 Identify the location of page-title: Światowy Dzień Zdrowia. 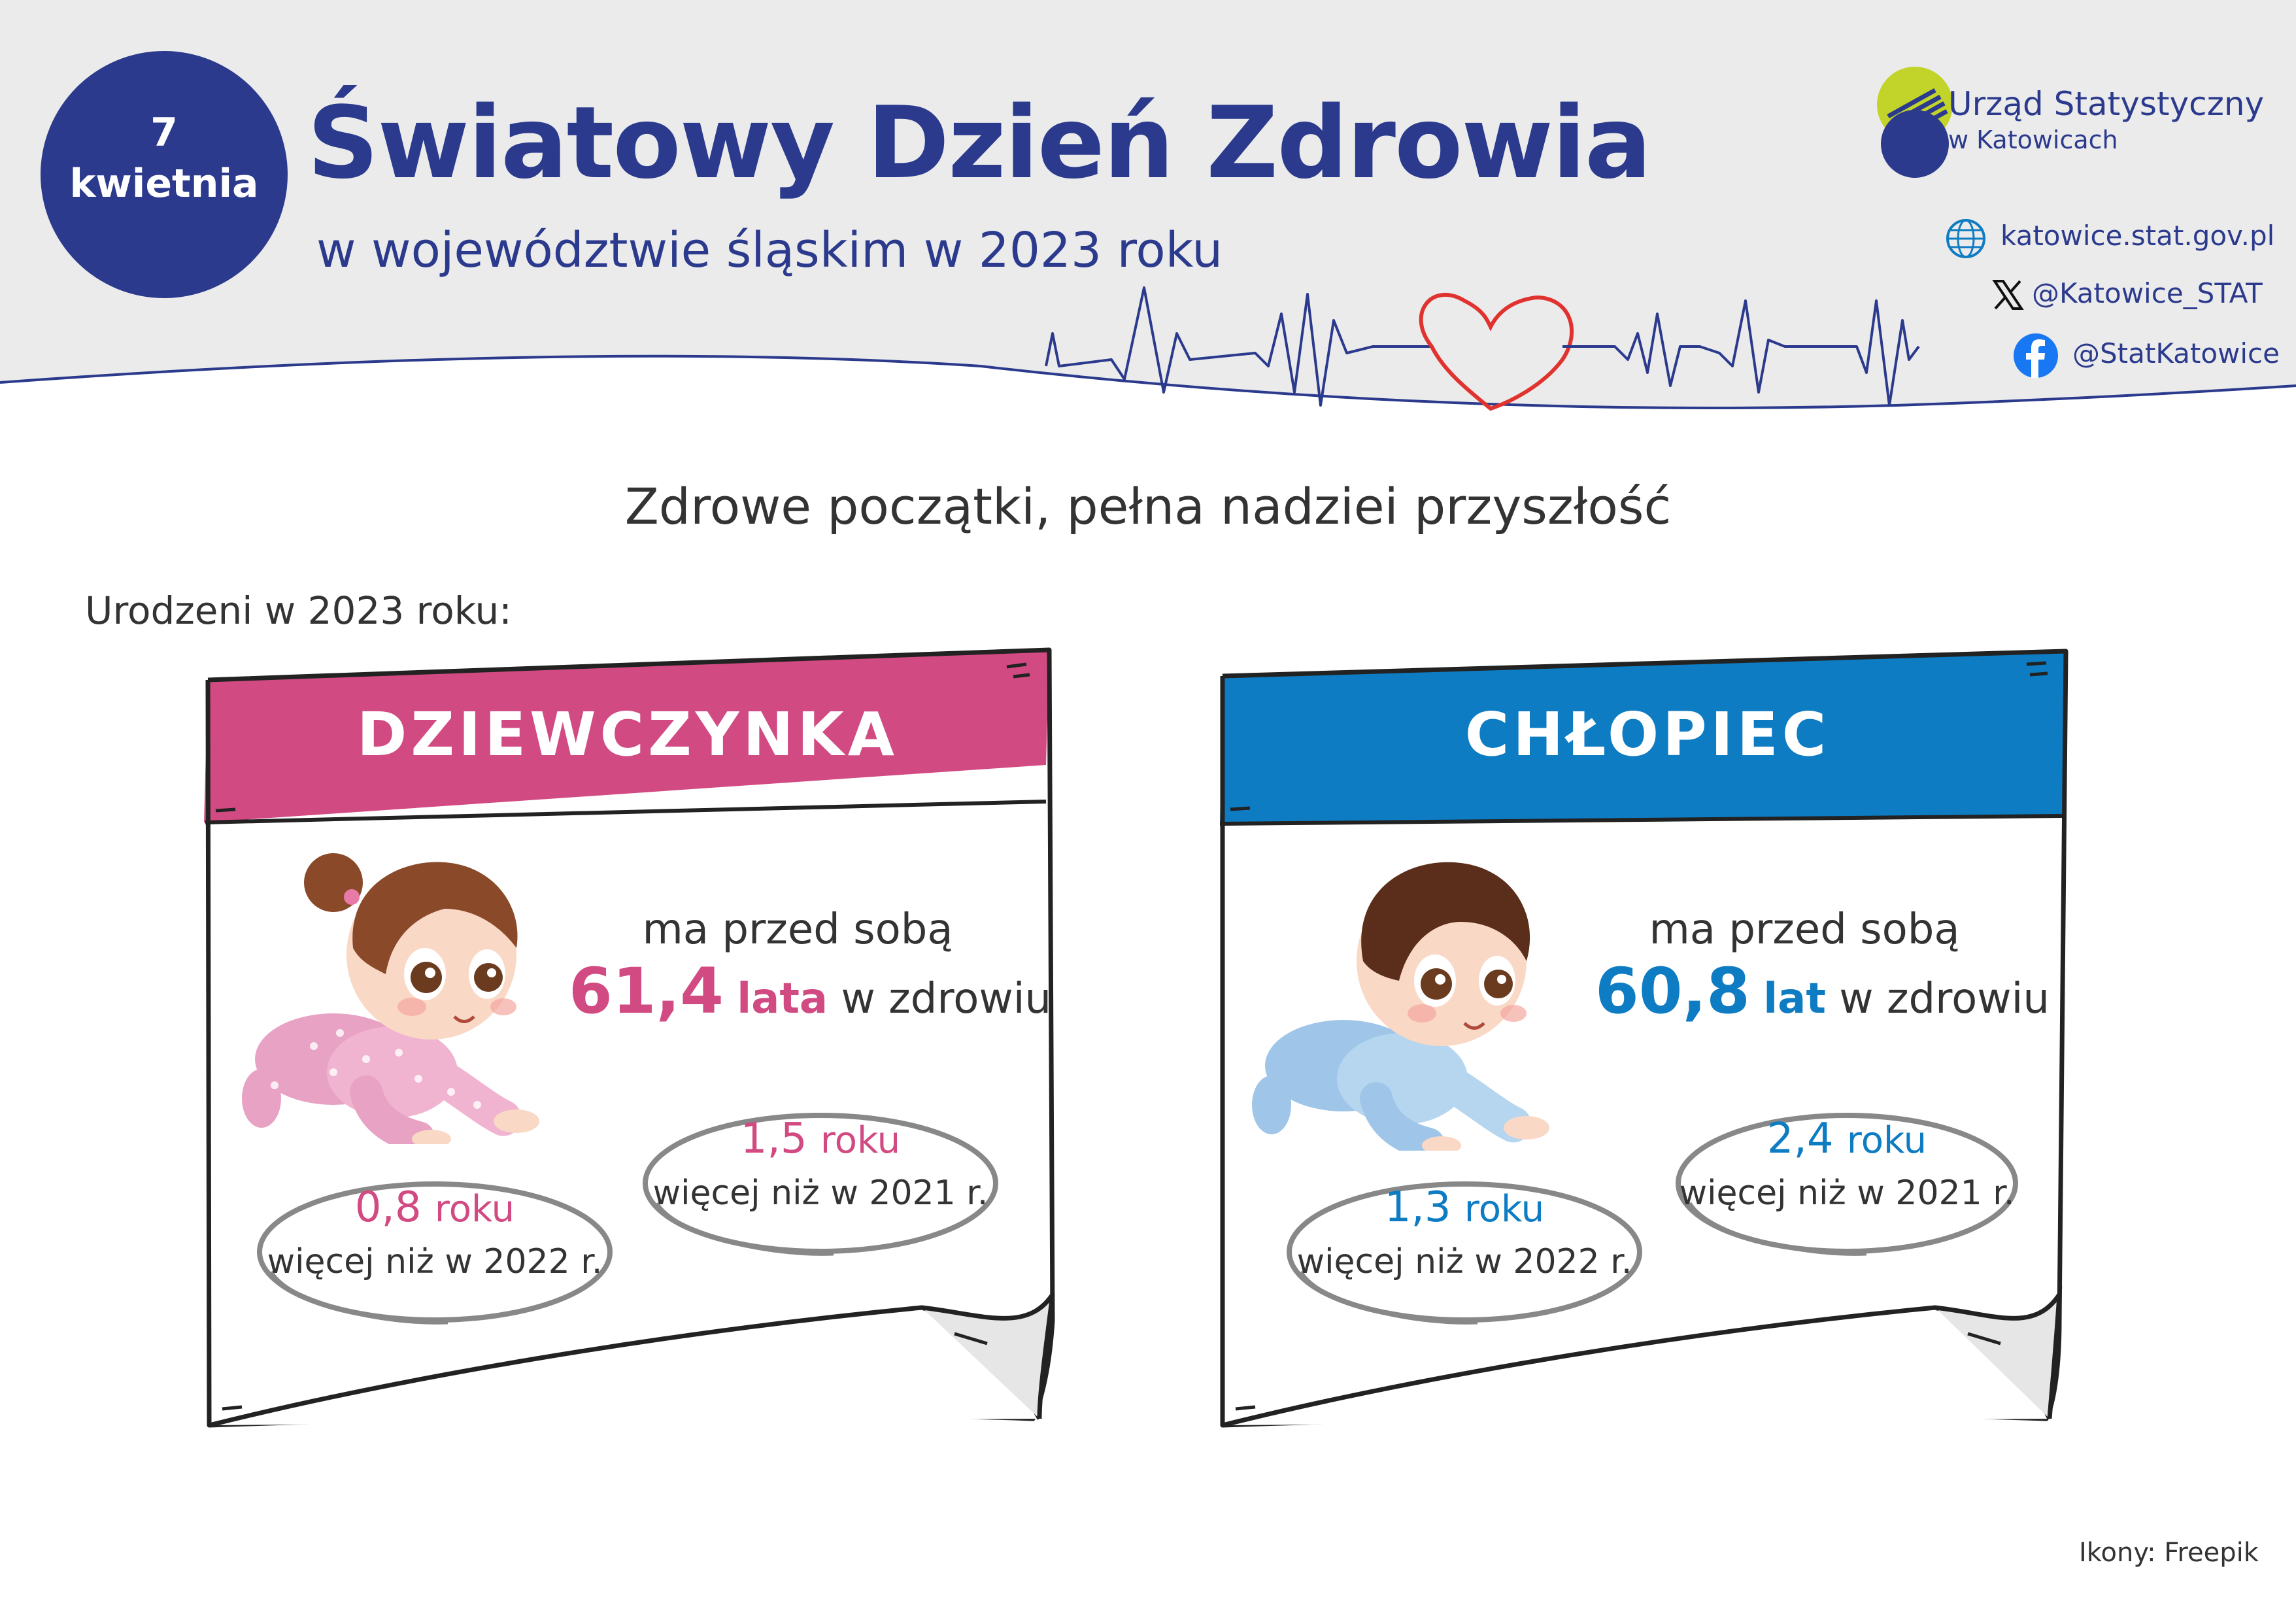
(980, 143).